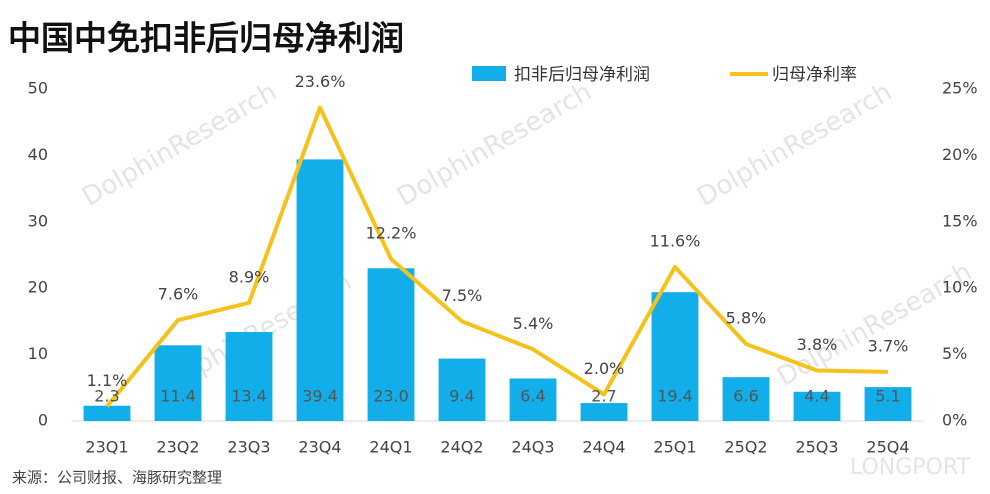 The width and height of the screenshot is (990, 494). I want to click on legend-label: 归母净利率, so click(814, 75).